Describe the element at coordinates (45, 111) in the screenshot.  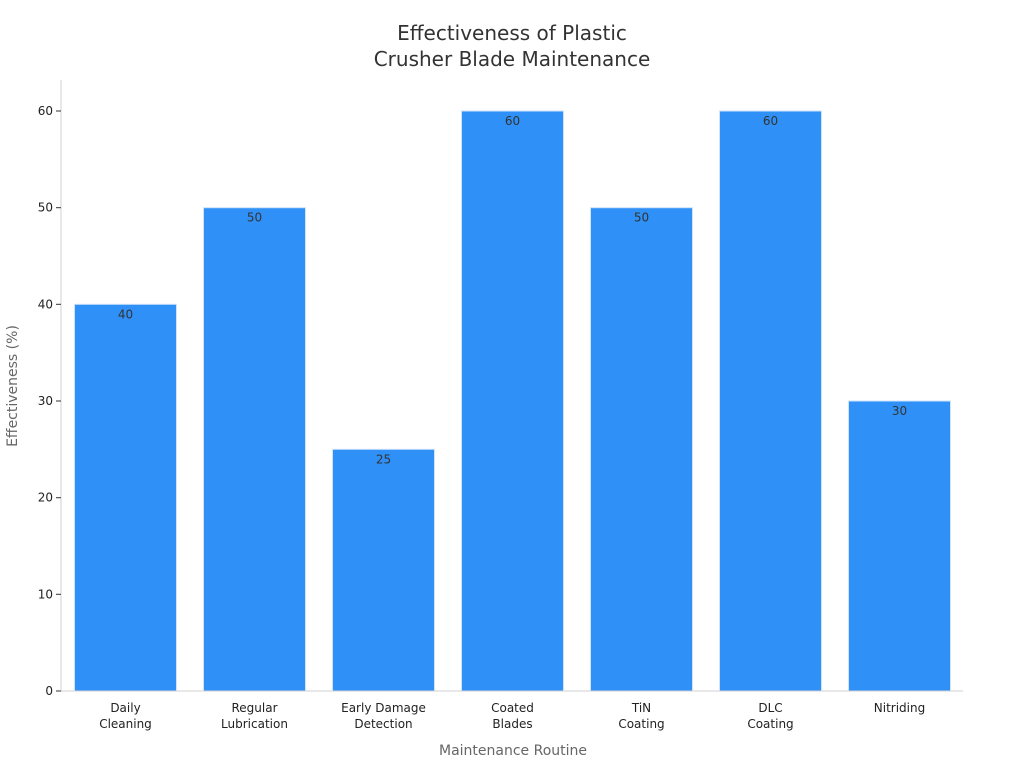
I see `y-tick-label-6: 60` at that location.